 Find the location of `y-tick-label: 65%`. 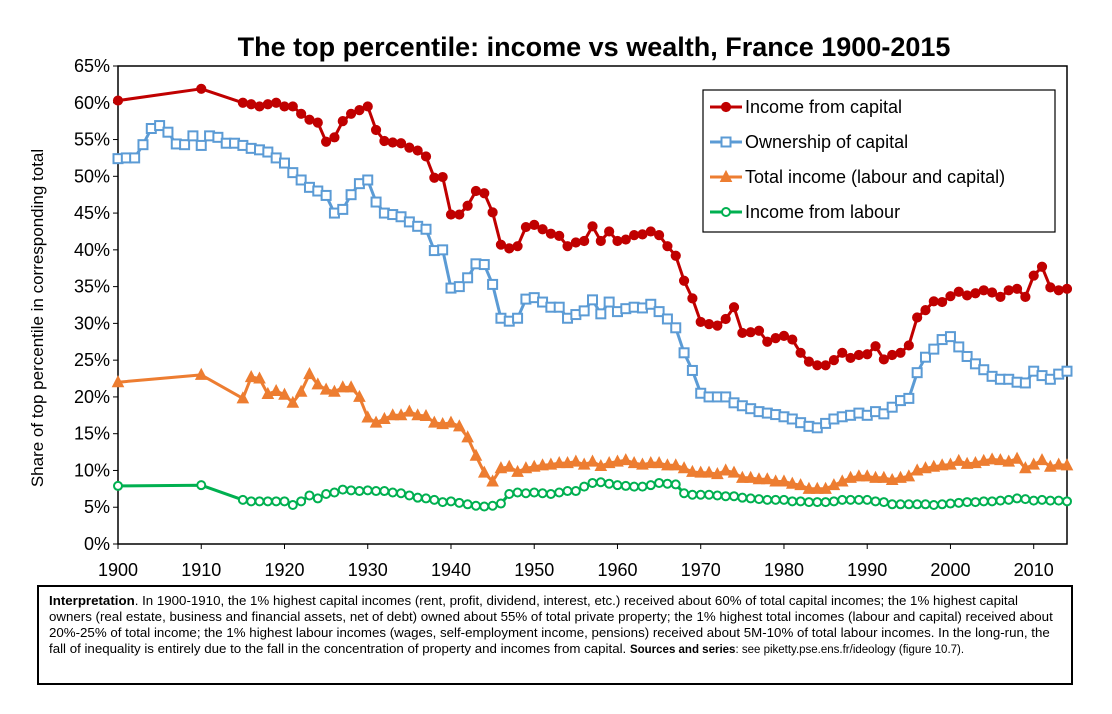

y-tick-label: 65% is located at coordinates (92, 66).